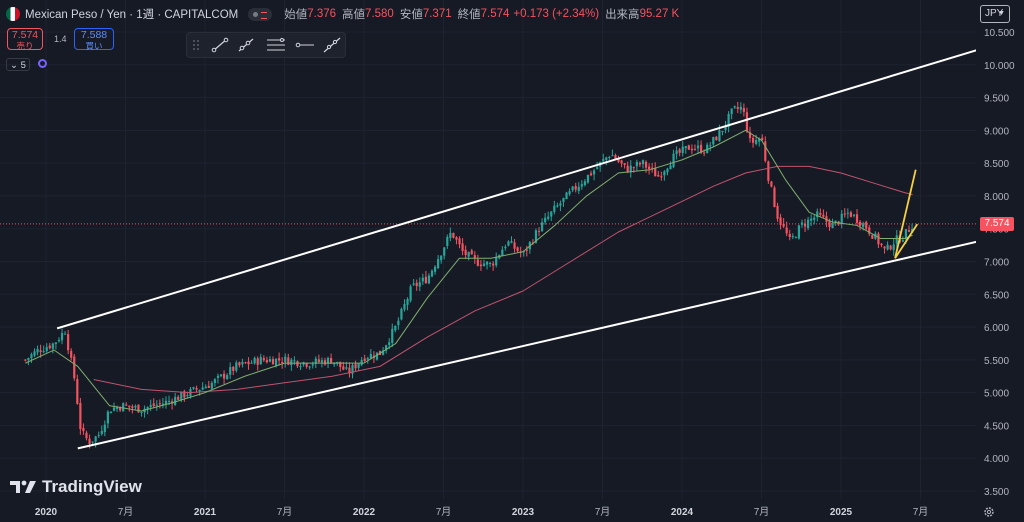 This screenshot has width=1024, height=522. I want to click on sell-price: 7.574, so click(25, 35).